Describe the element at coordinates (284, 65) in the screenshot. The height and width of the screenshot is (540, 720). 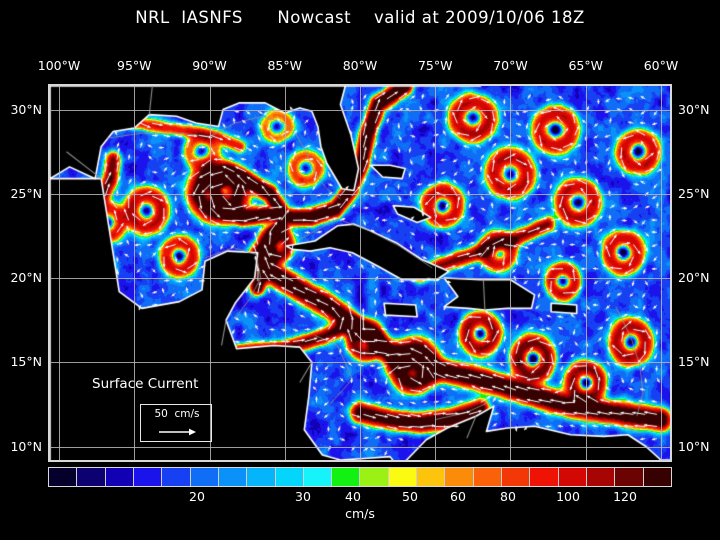
I see `lon-tick-label: 85°W` at that location.